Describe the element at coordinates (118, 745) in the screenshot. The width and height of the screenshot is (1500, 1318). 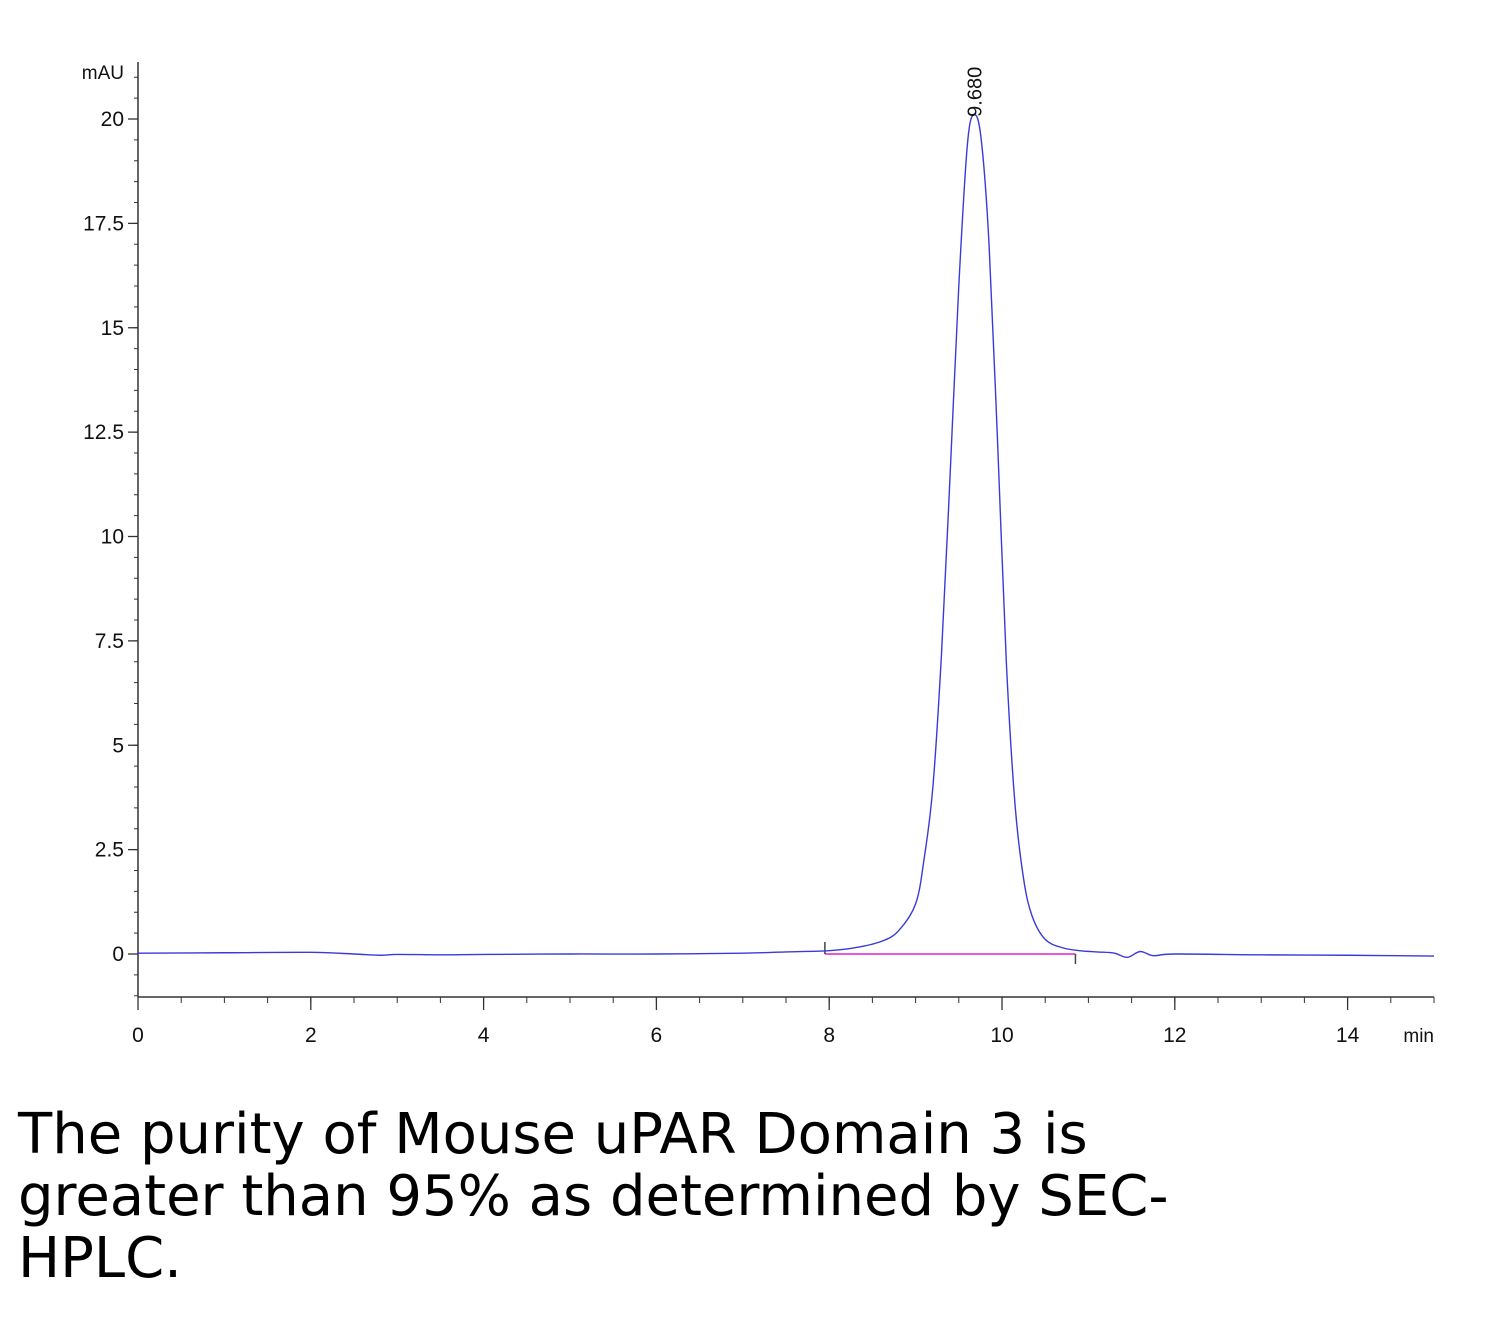
I see `y-tick-label: 5` at that location.